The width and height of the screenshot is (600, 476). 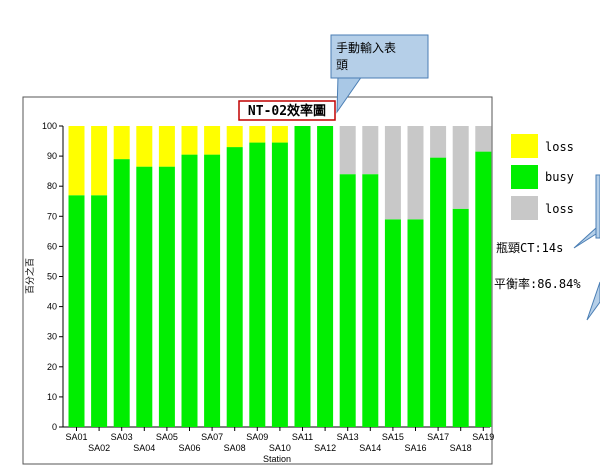 What do you see at coordinates (529, 248) in the screenshot?
I see `bottleneck-ct-text: 瓶頸CT:14s` at bounding box center [529, 248].